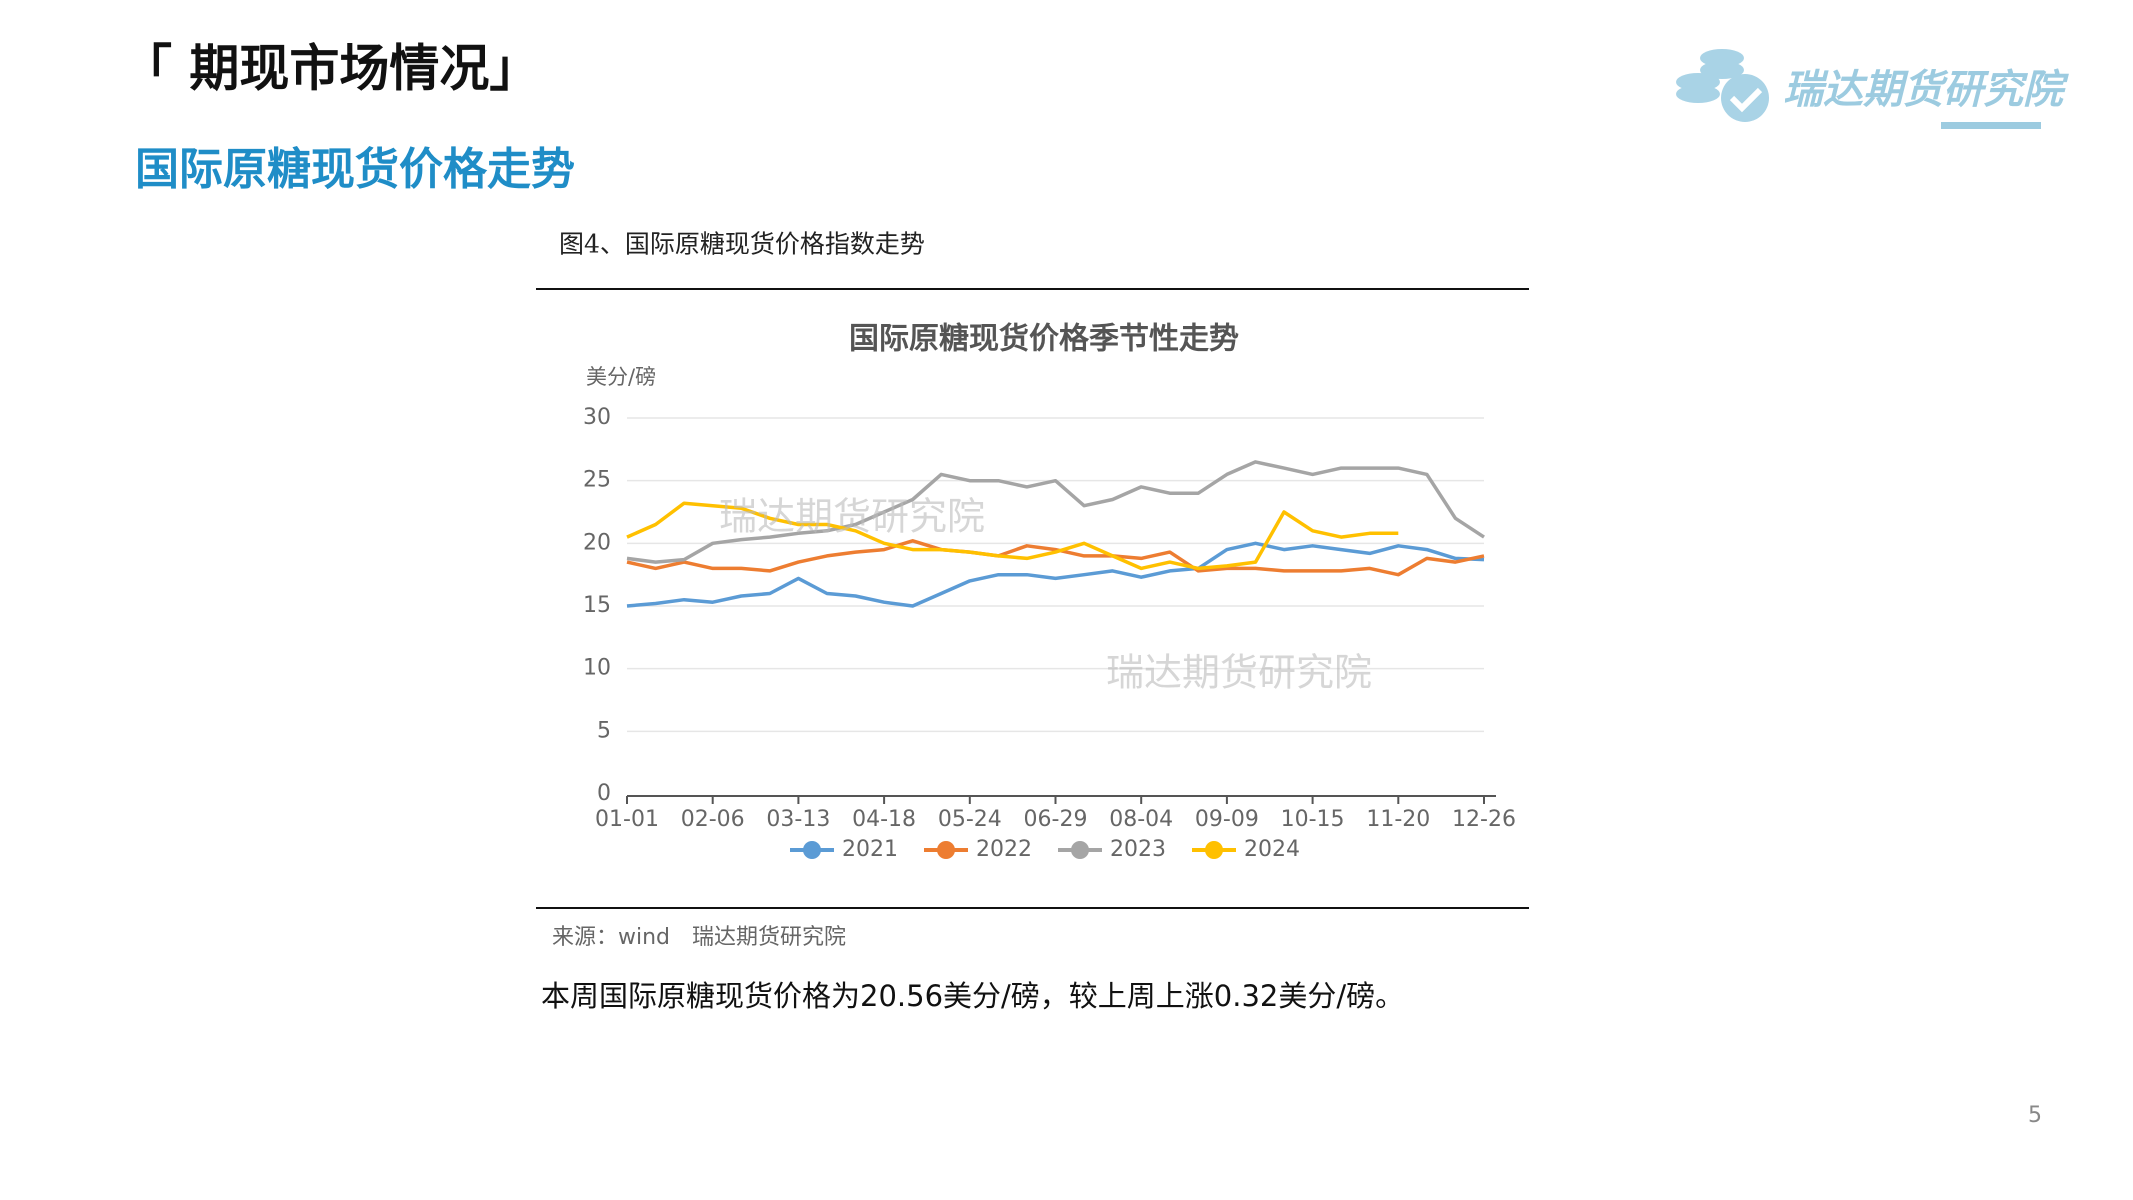 The height and width of the screenshot is (1200, 2133). I want to click on x-tick-label: 03-13, so click(798, 819).